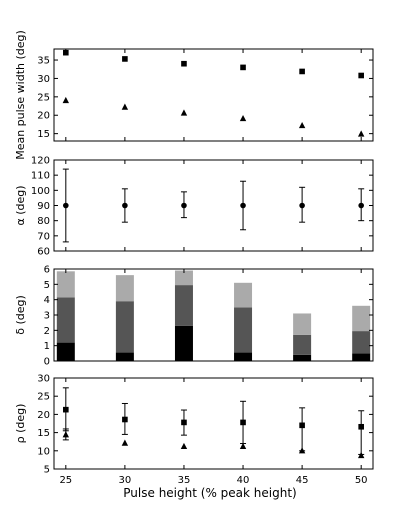  Describe the element at coordinates (43, 433) in the screenshot. I see `ytick-label-rho-15: 15` at that location.